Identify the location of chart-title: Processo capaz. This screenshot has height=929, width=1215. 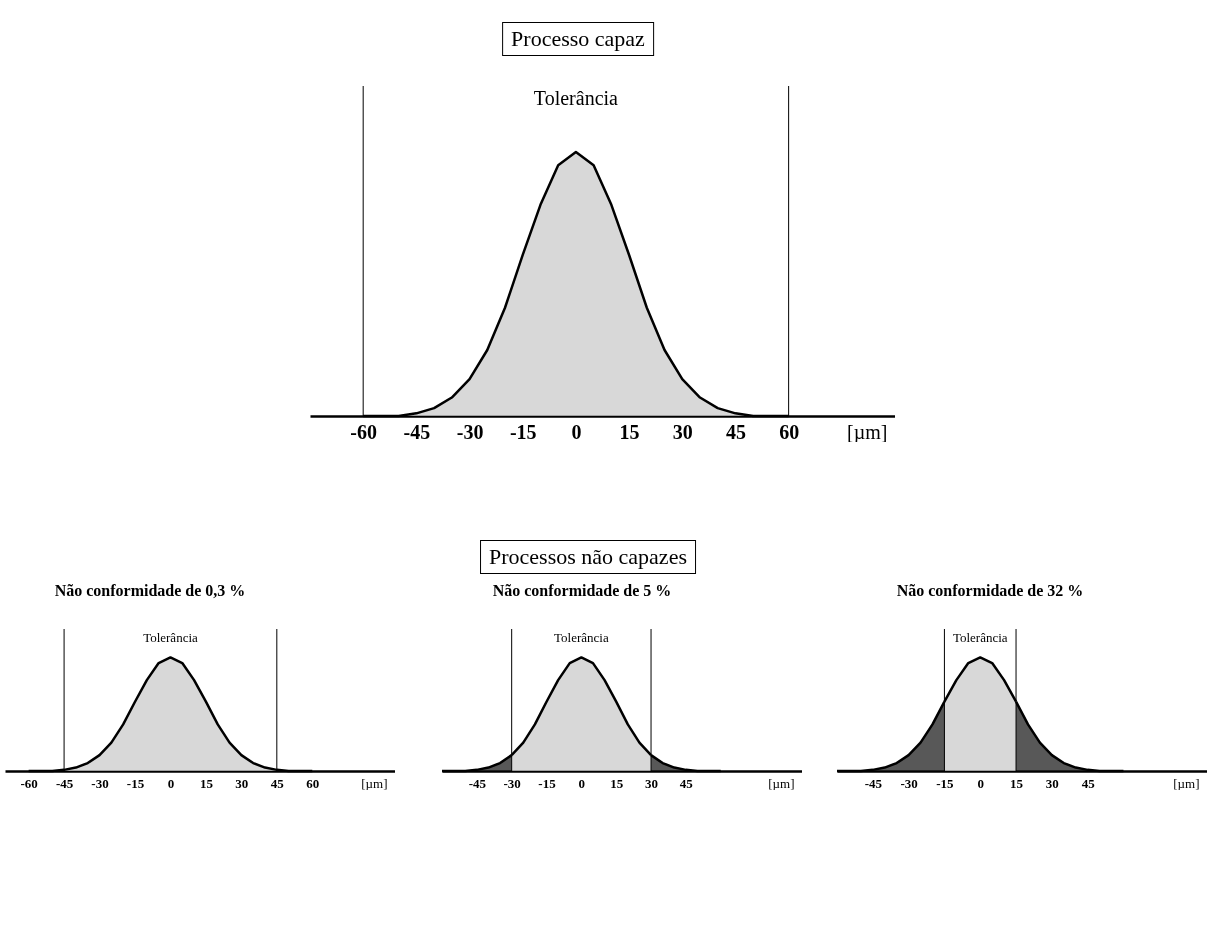
(578, 39).